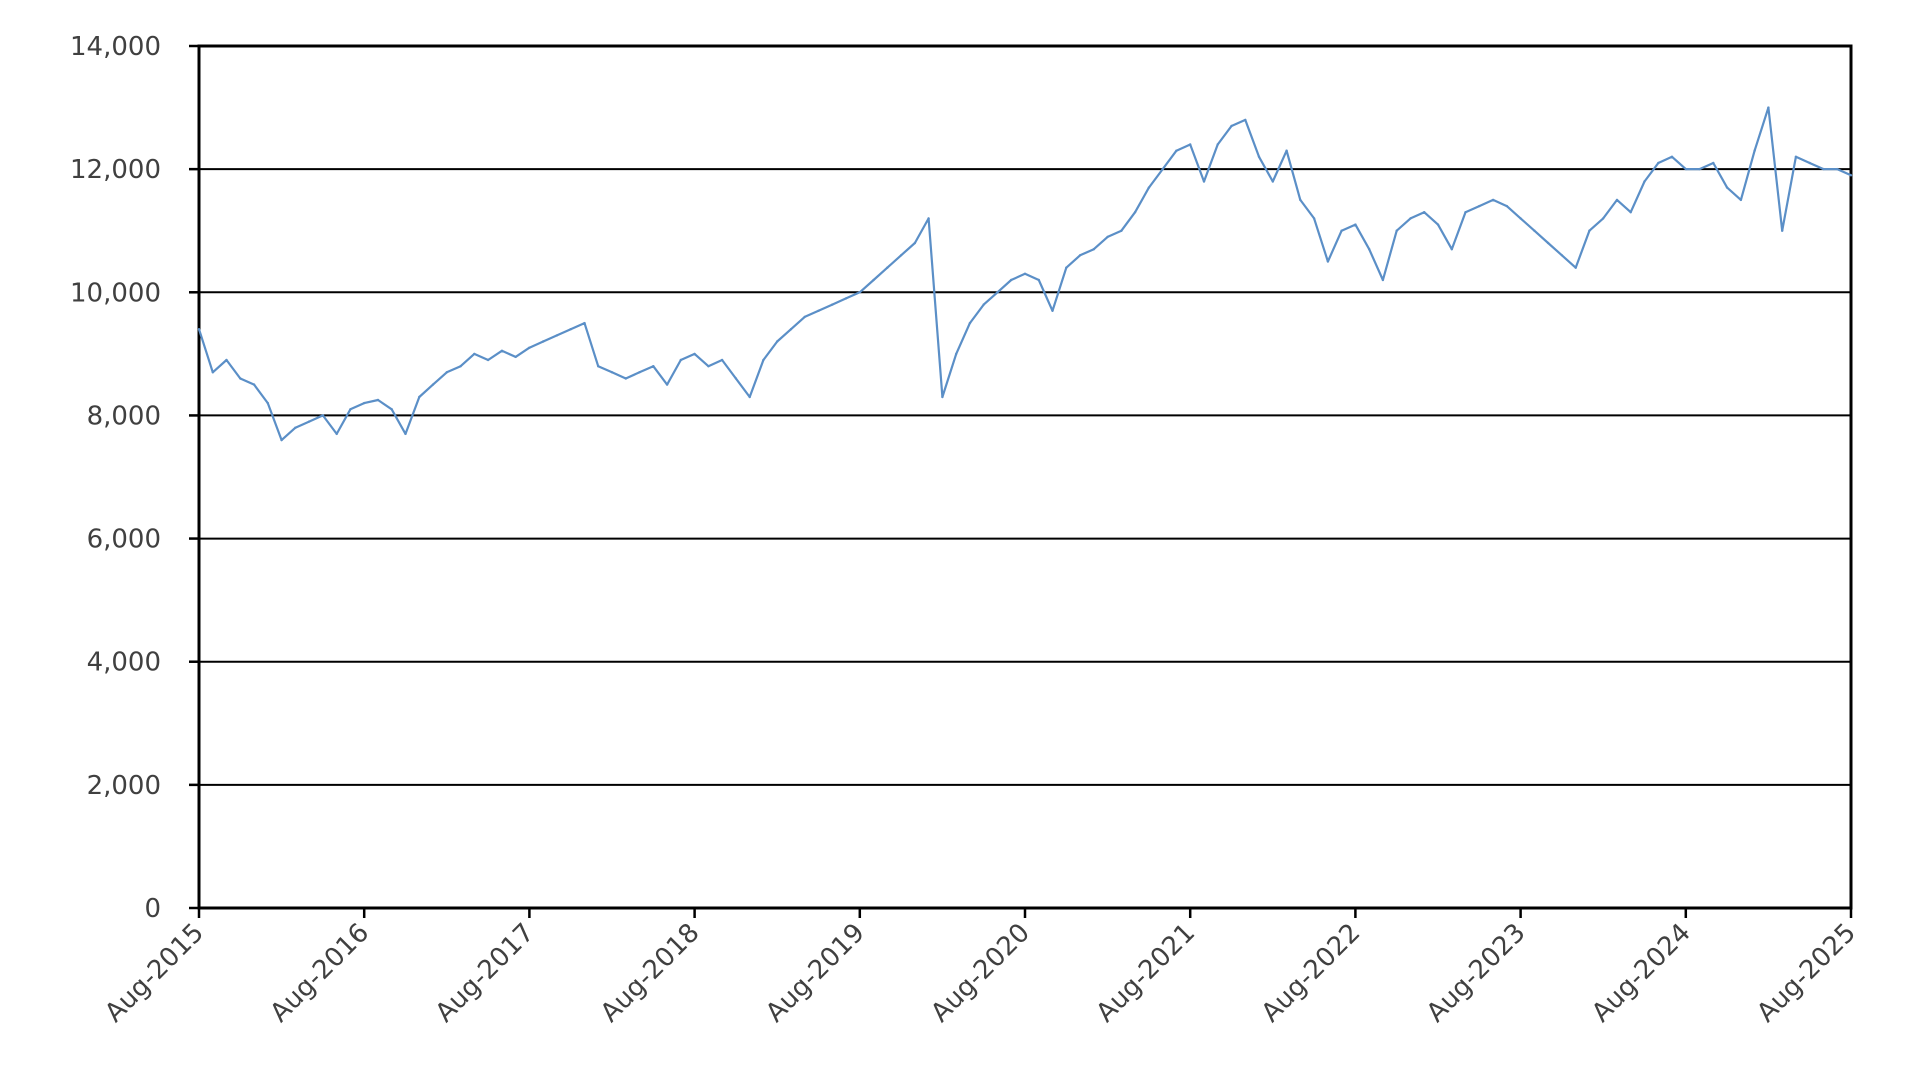  I want to click on y-tick-label-5: 10,000, so click(115, 293).